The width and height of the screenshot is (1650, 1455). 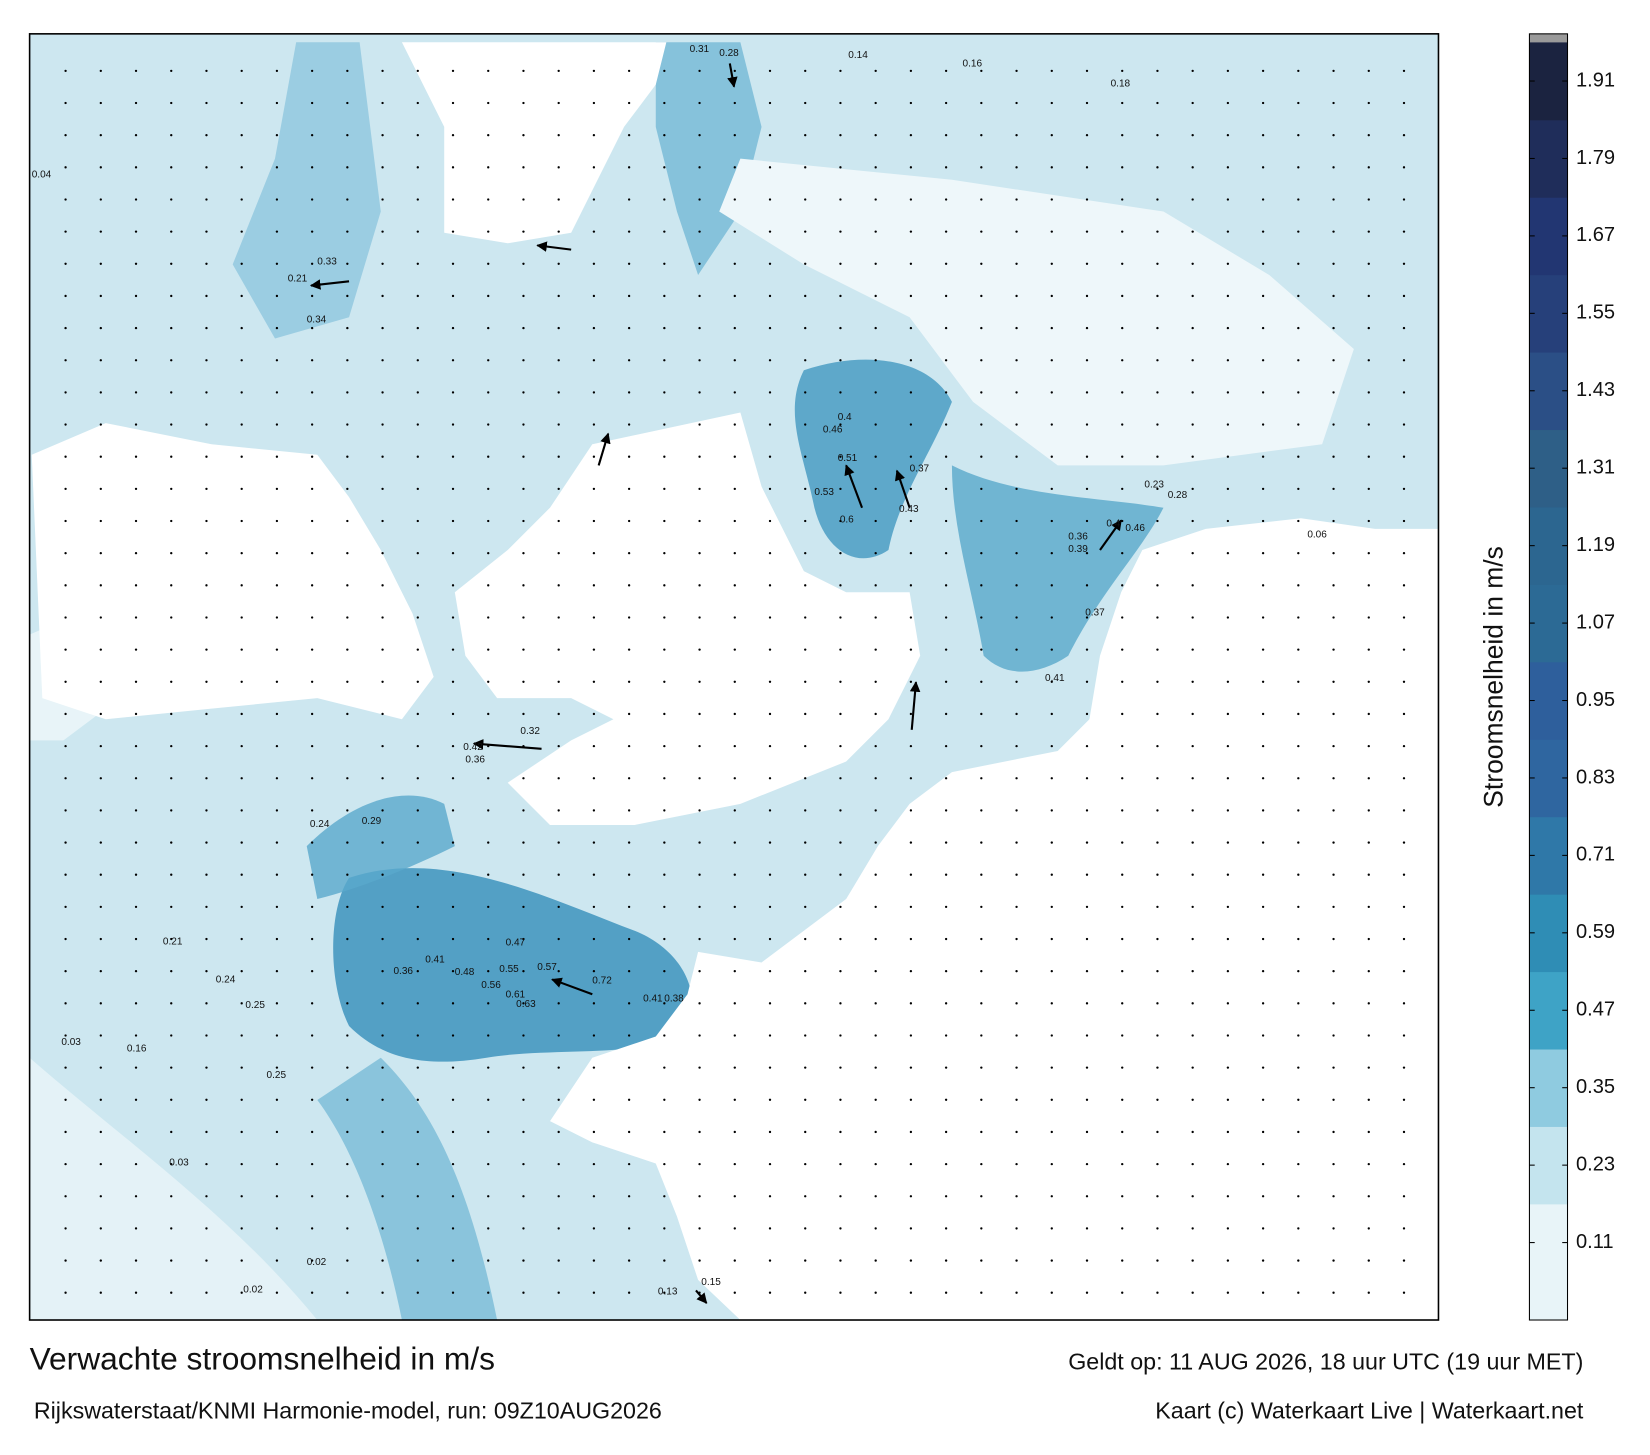 What do you see at coordinates (530, 731) in the screenshot?
I see `speed-label: 0.32` at bounding box center [530, 731].